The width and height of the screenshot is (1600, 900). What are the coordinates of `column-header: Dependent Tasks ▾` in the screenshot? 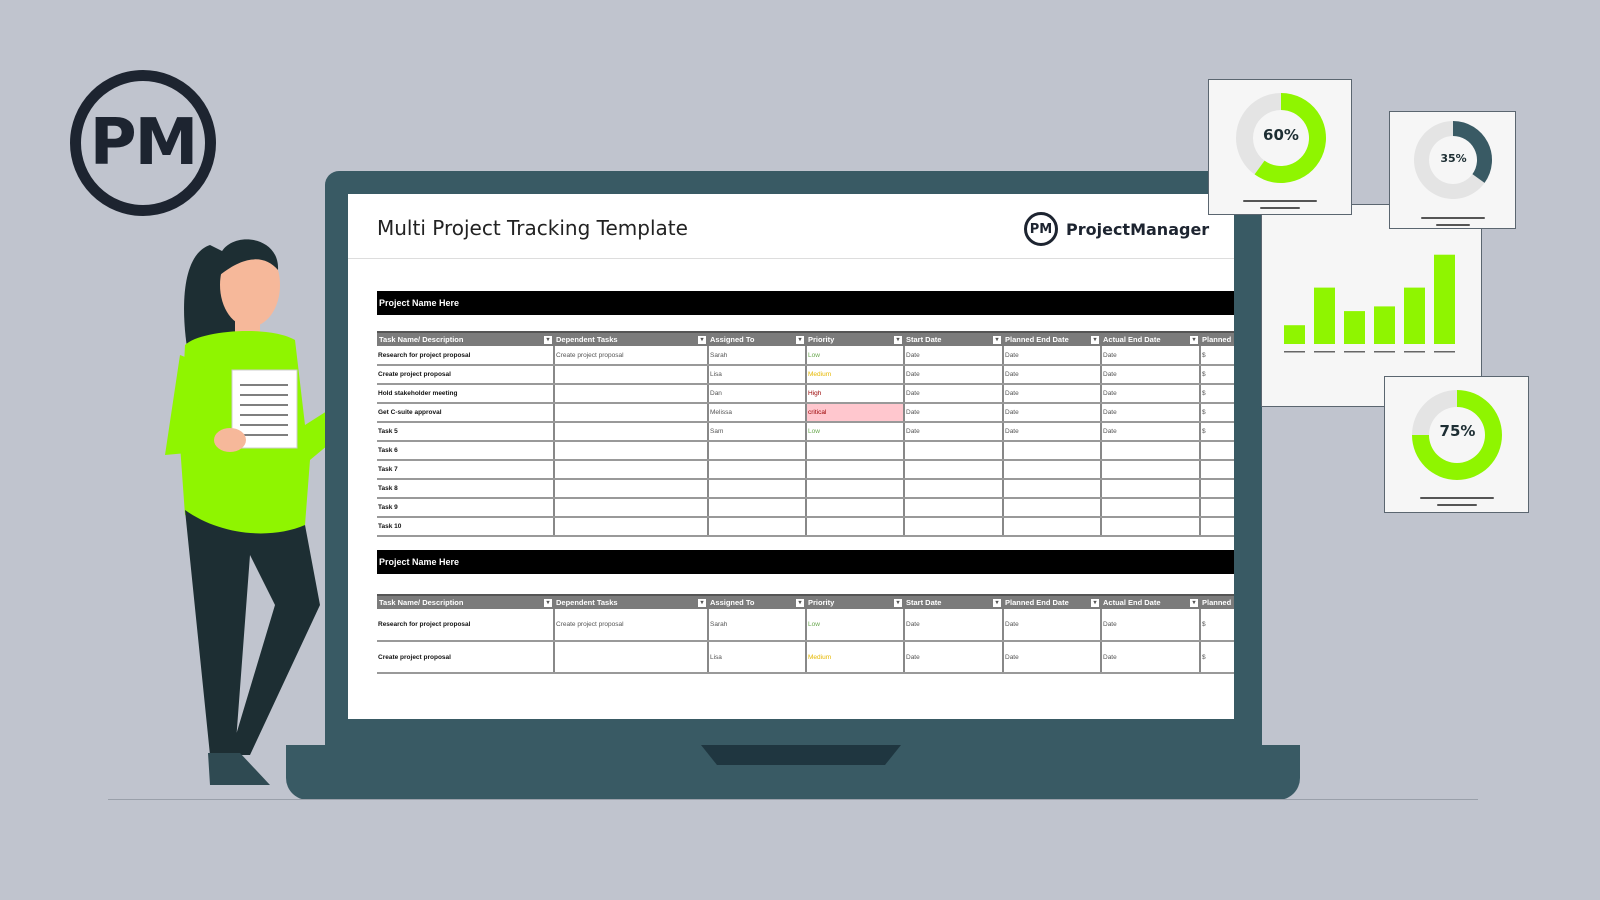 It's located at (631, 338).